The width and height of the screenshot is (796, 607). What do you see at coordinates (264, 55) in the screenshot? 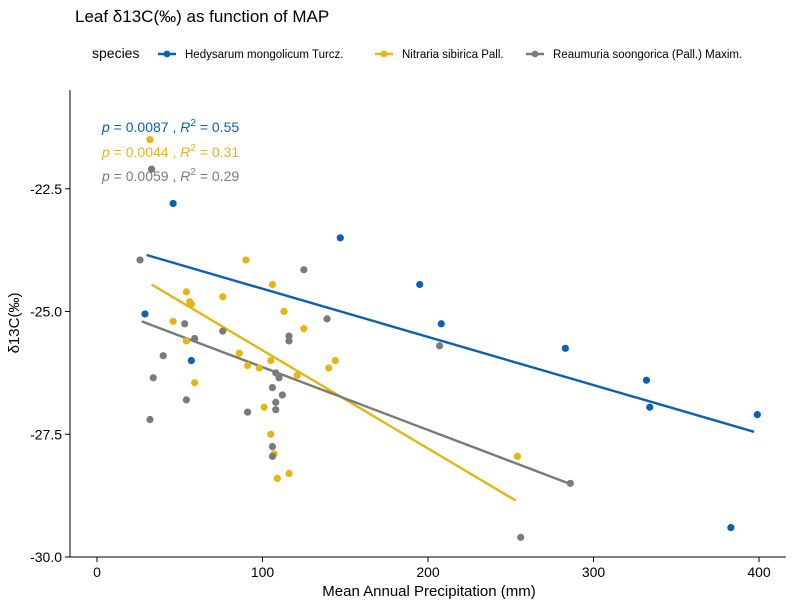
I see `legend-entry: Hedysarum mongolicum Turcz.` at bounding box center [264, 55].